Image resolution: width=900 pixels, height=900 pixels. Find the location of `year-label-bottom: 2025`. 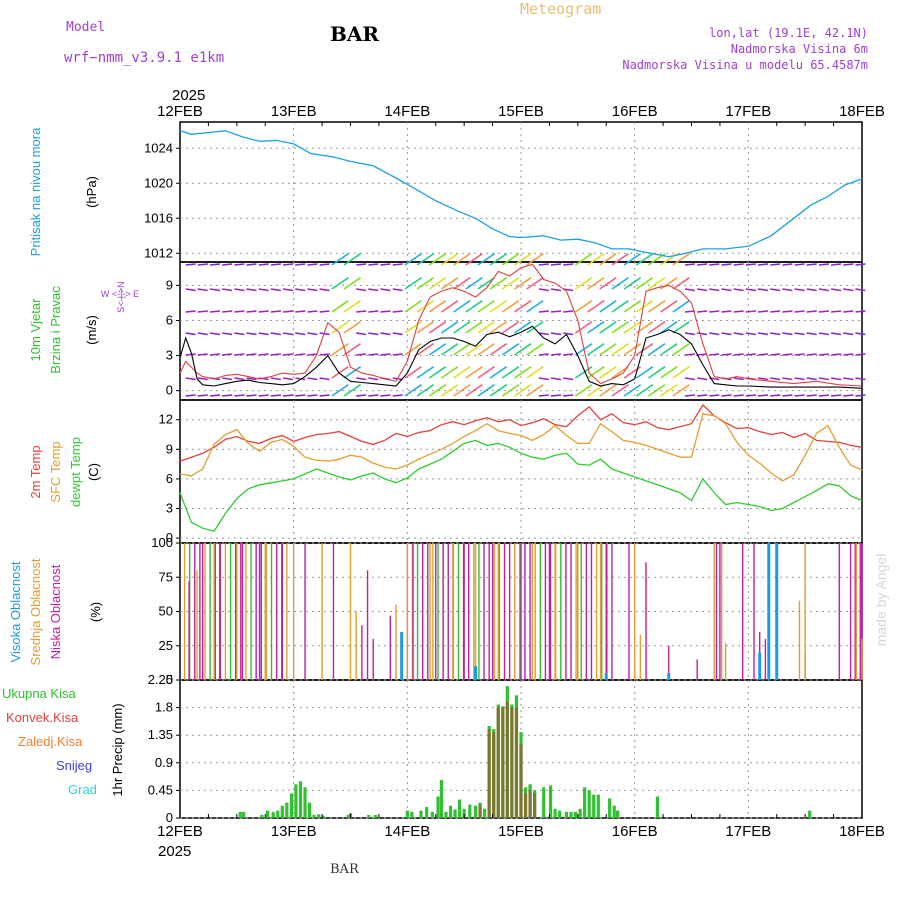

year-label-bottom: 2025 is located at coordinates (174, 851).